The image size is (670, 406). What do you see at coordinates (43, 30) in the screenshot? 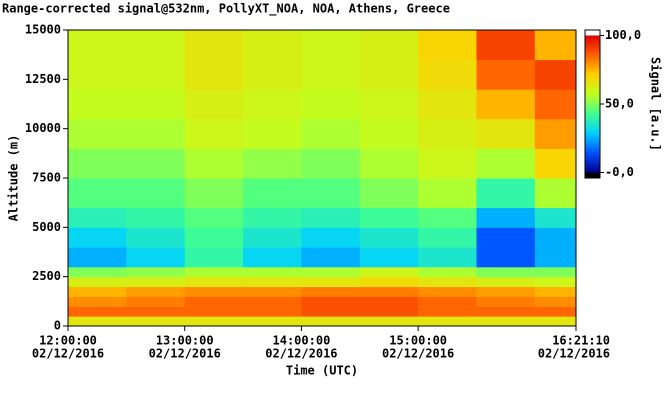
I see `y-tick-label: 15000` at bounding box center [43, 30].